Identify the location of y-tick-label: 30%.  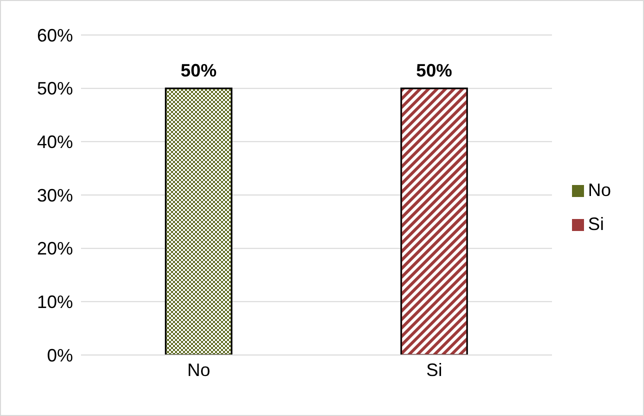
(54, 195).